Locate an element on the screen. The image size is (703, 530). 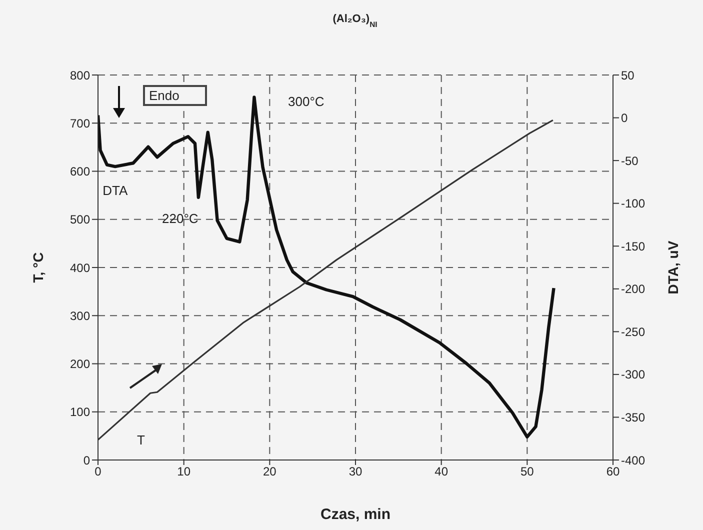
y-tick-label: 400 is located at coordinates (80, 267).